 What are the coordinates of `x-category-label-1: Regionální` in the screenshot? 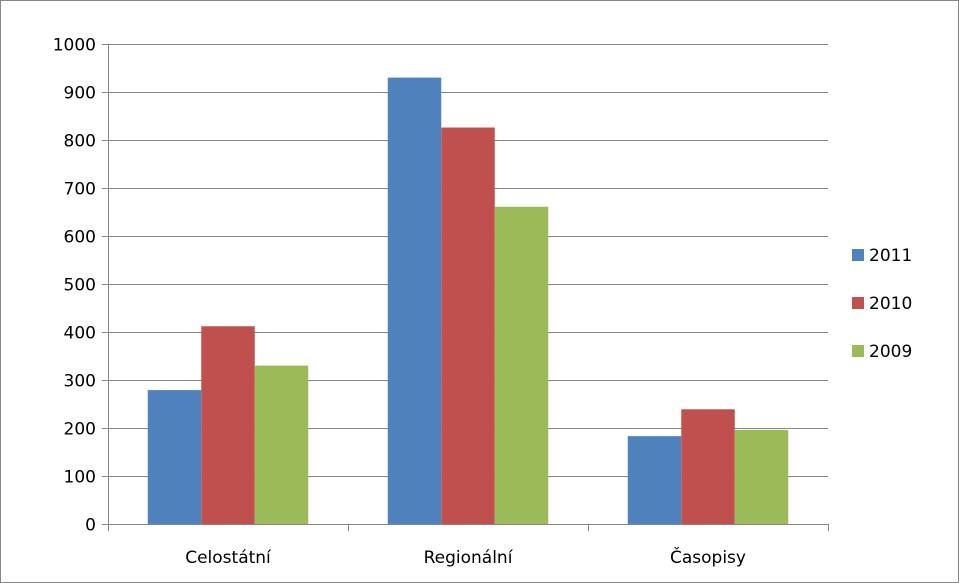 It's located at (469, 558).